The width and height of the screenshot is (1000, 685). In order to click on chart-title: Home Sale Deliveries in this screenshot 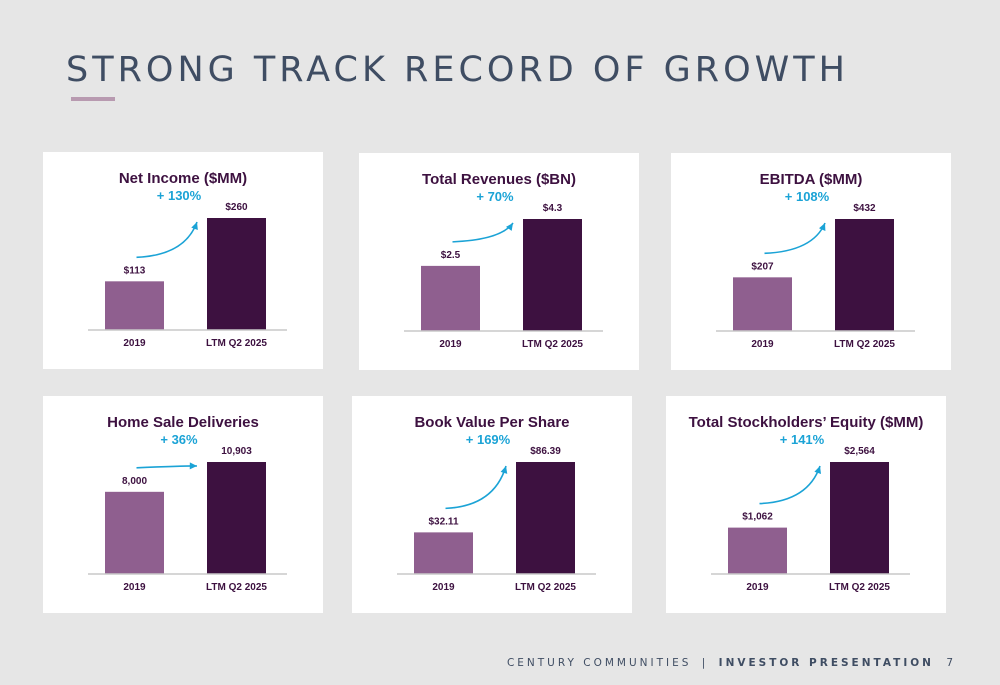, I will do `click(183, 422)`.